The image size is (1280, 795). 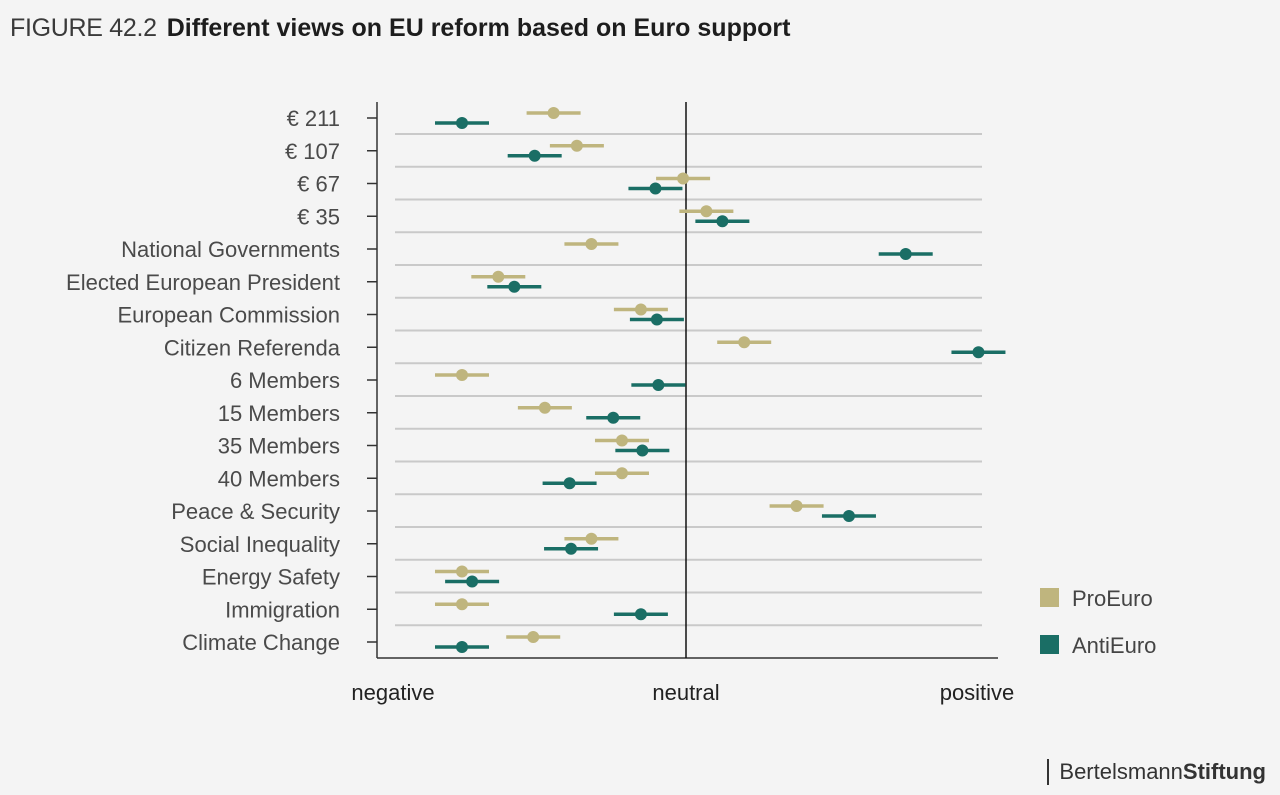 What do you see at coordinates (279, 413) in the screenshot?
I see `category-label: 15 Members` at bounding box center [279, 413].